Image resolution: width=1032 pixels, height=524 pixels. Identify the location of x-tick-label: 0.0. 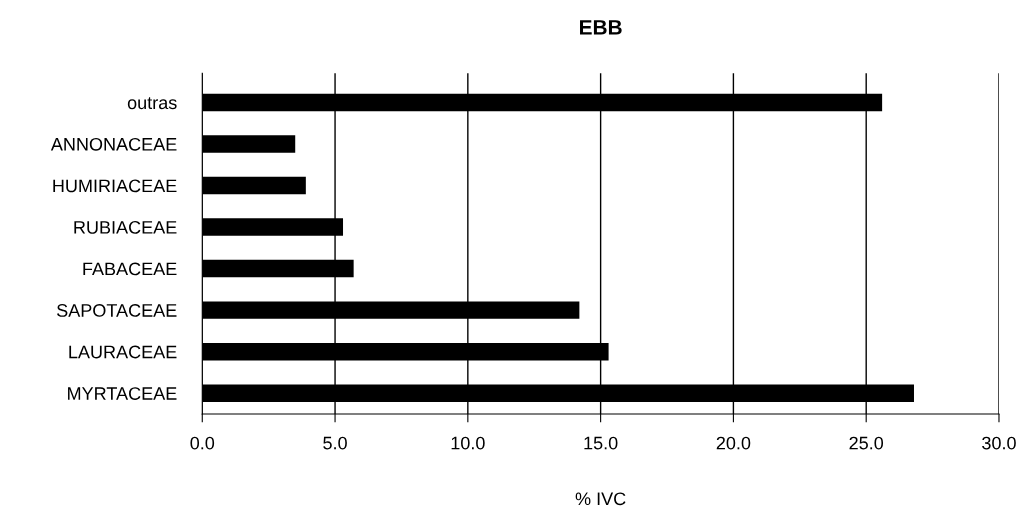
(202, 443).